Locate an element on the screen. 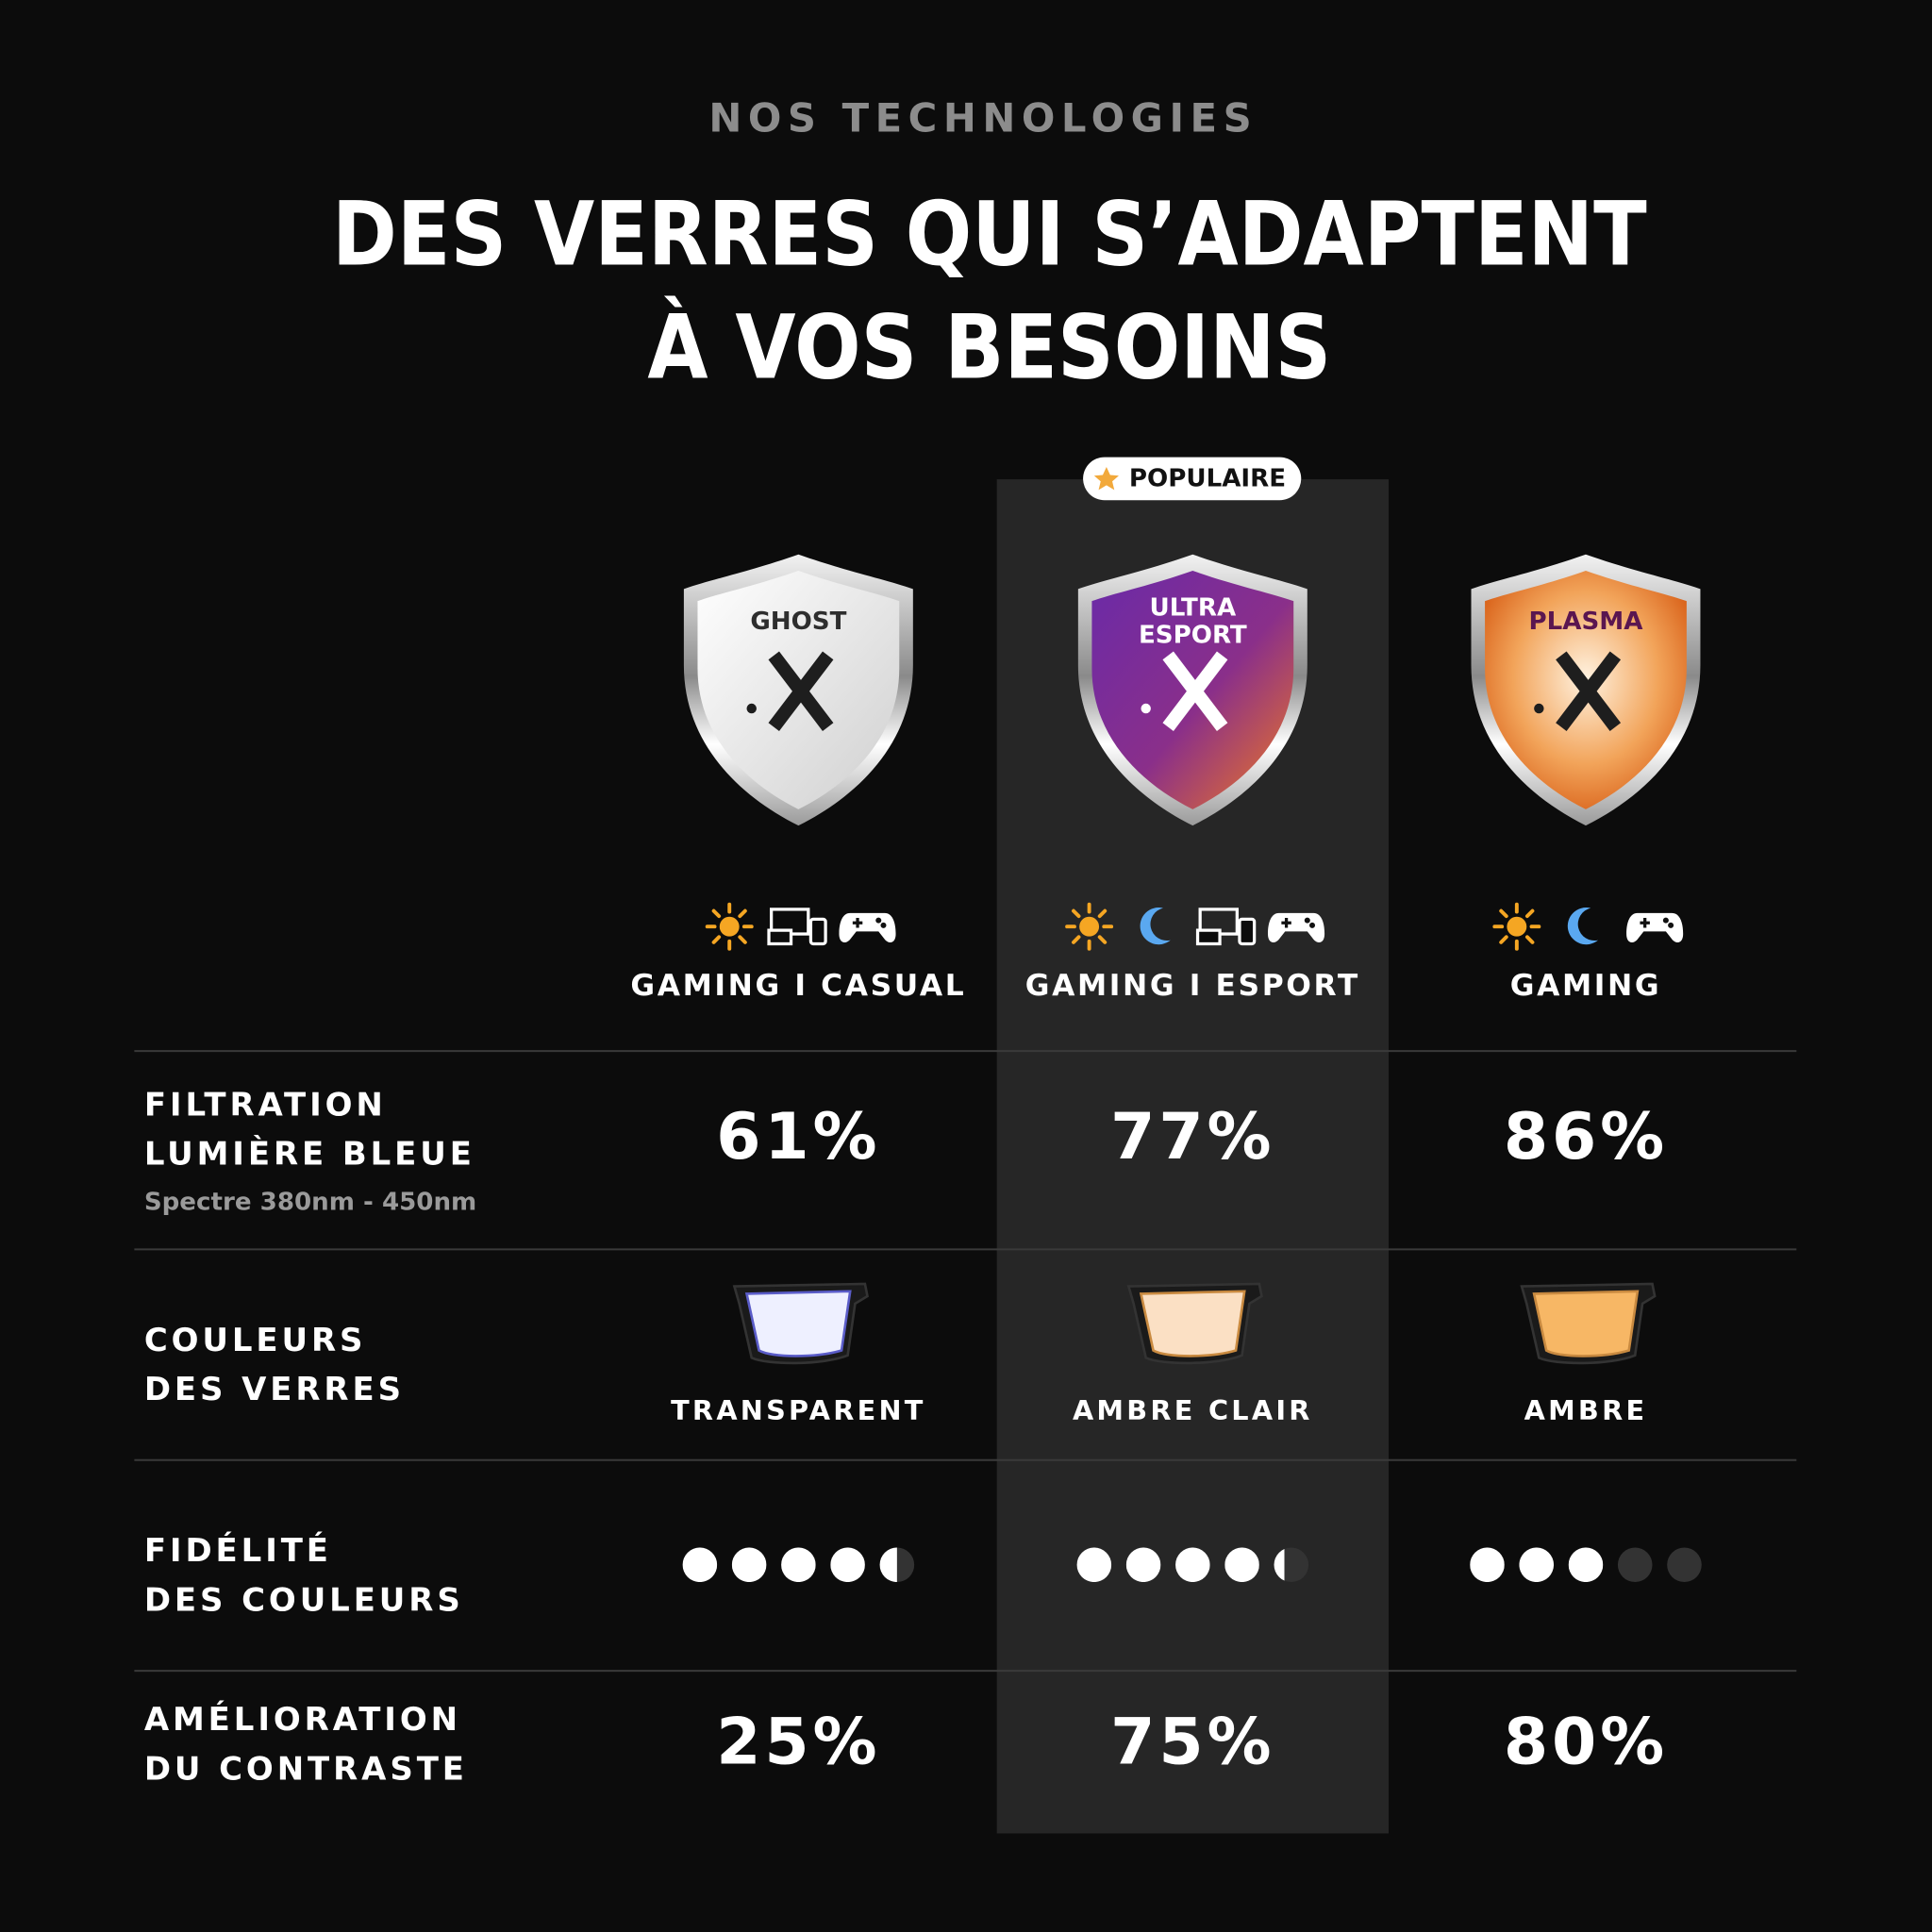 The height and width of the screenshot is (1932, 1932). row-note: Spectre 380nm - 450nm is located at coordinates (310, 1202).